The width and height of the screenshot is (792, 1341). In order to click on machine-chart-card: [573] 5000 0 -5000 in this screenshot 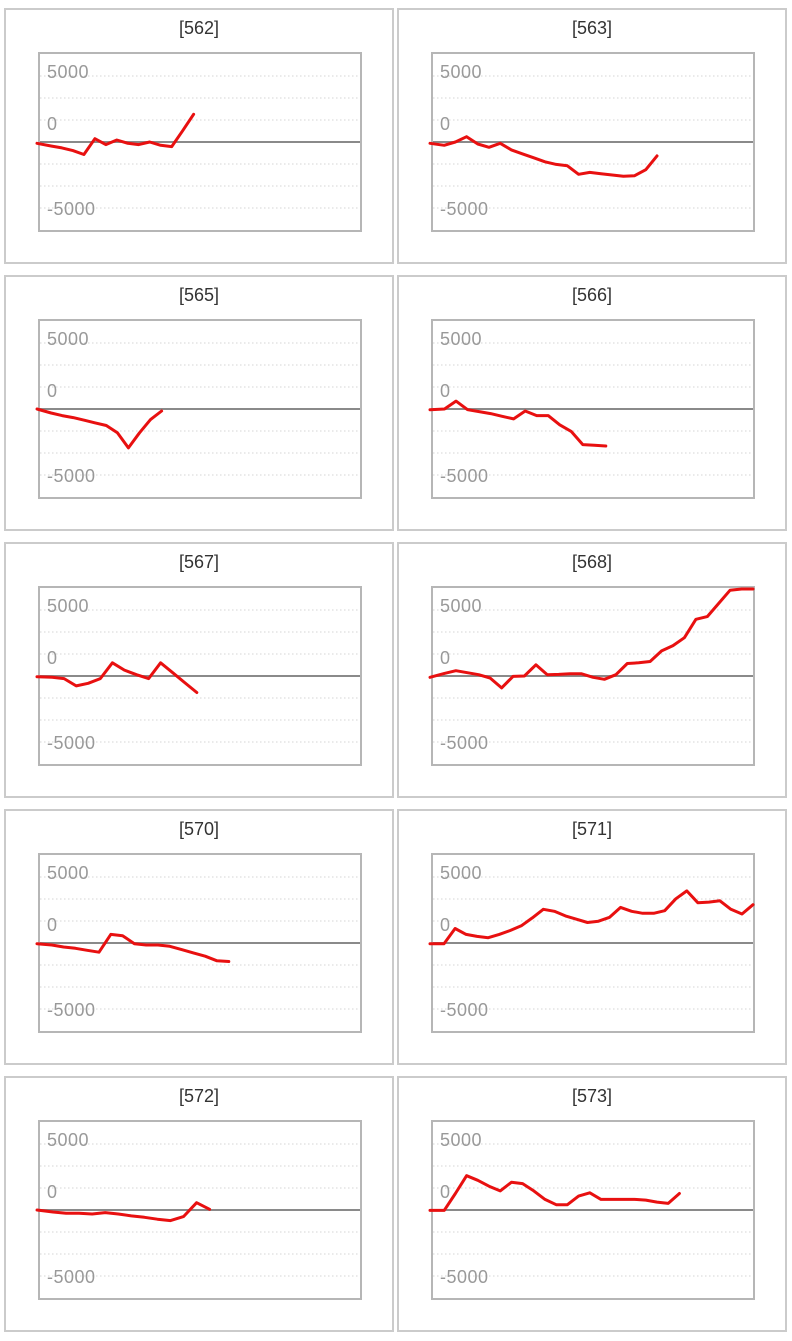, I will do `click(592, 1204)`.